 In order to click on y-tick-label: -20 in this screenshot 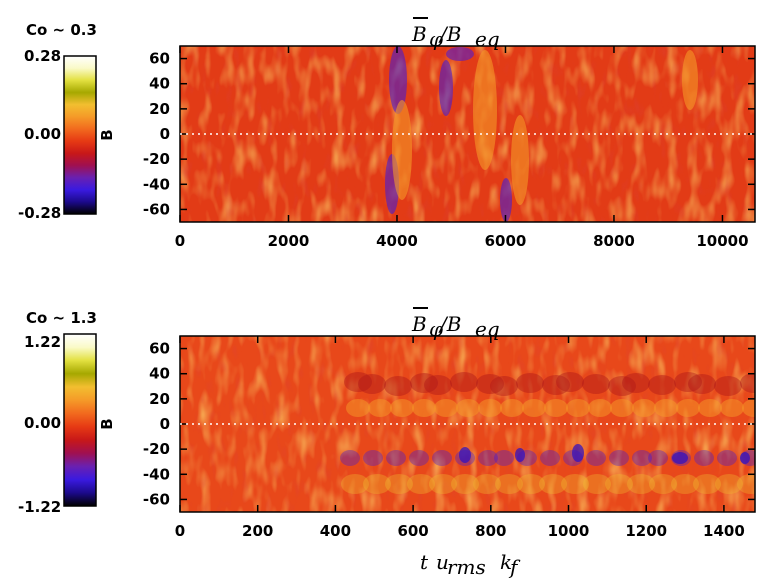, I will do `click(156, 159)`.